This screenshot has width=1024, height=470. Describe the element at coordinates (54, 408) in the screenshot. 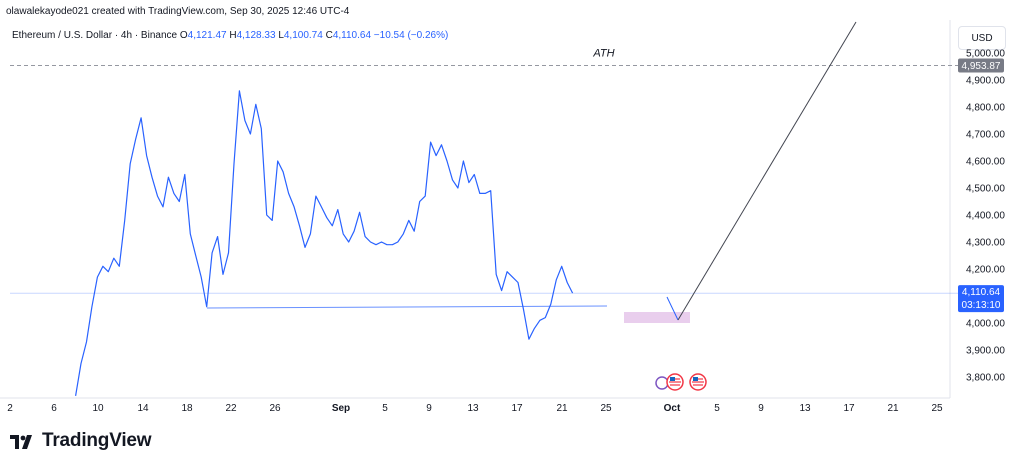

I see `x-tick-label: 6` at that location.